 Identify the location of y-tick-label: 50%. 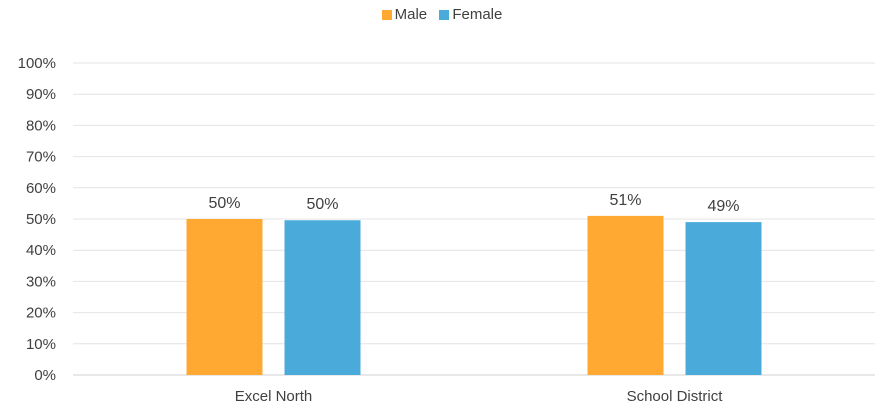
(41, 219).